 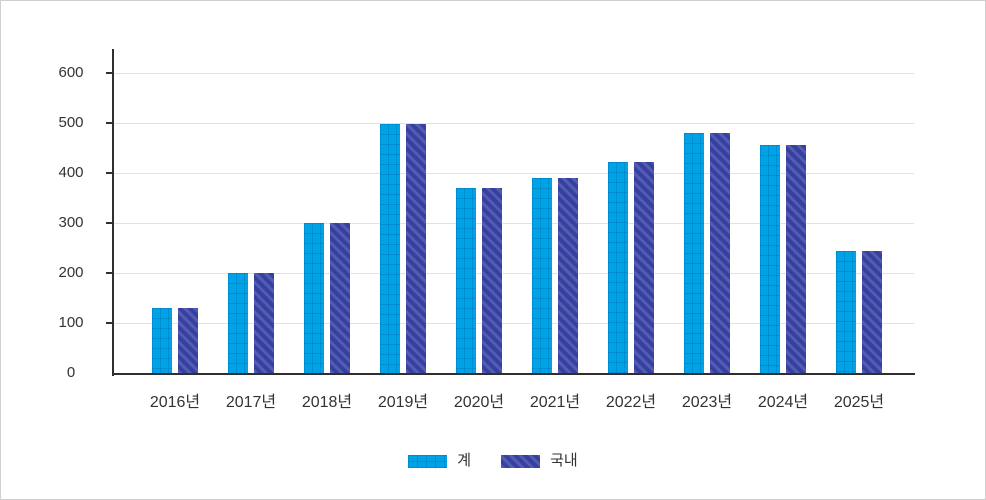 I want to click on x-axis-line, so click(x=513, y=374).